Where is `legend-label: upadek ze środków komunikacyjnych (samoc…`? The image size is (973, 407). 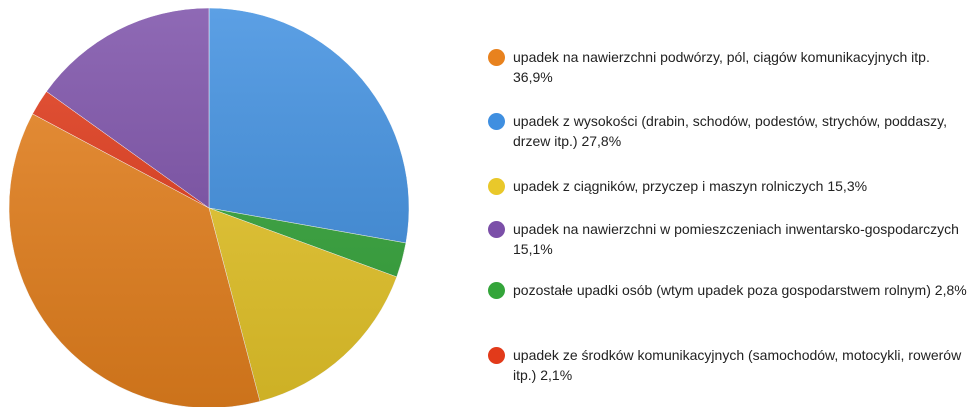 legend-label: upadek ze środków komunikacyjnych (samoc… is located at coordinates (737, 365).